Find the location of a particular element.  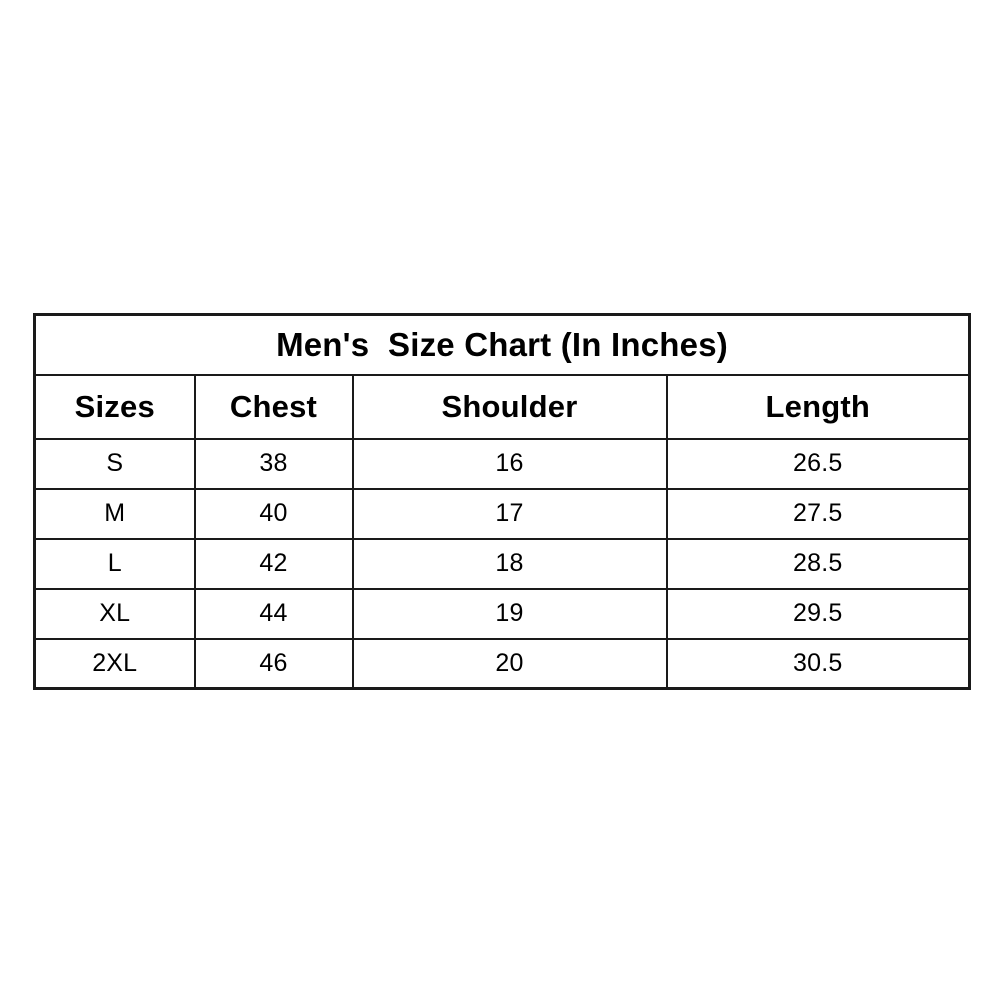

cell-length: 29.5 is located at coordinates (818, 613).